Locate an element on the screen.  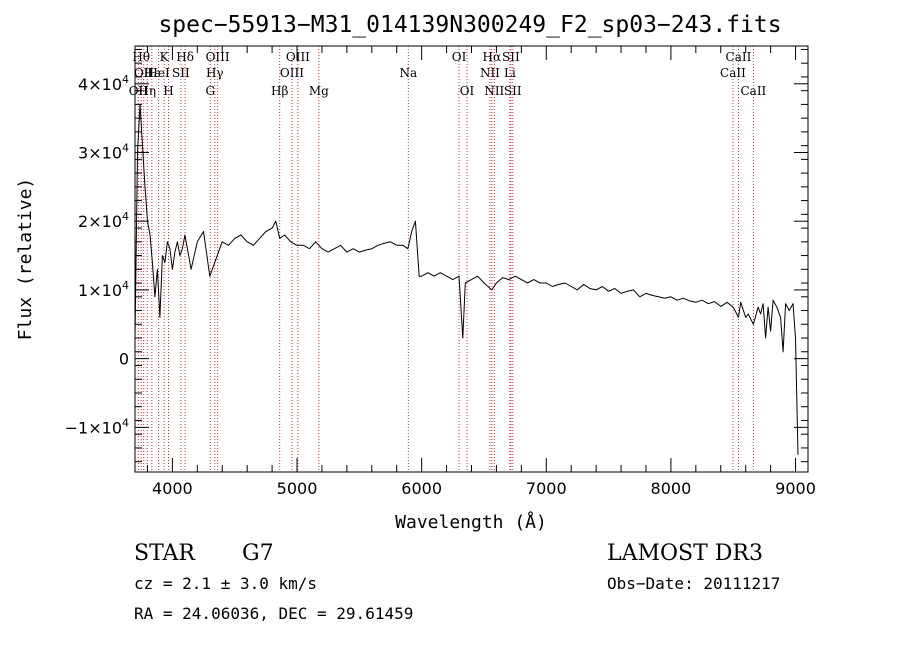
y-axis-label: Flux (relative) is located at coordinates (25, 259).